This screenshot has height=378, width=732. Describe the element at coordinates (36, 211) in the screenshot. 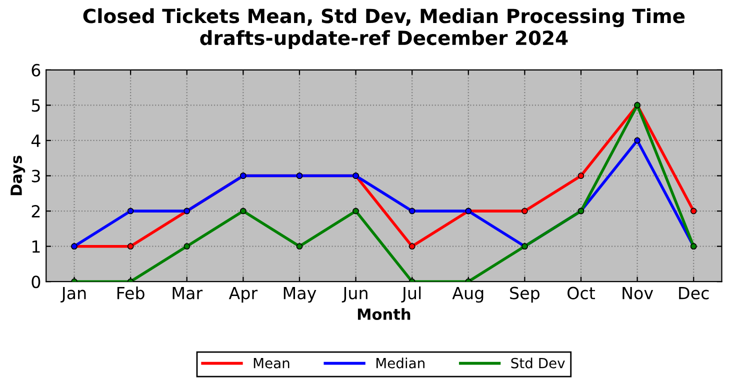

I see `y-tick-label: 2` at that location.